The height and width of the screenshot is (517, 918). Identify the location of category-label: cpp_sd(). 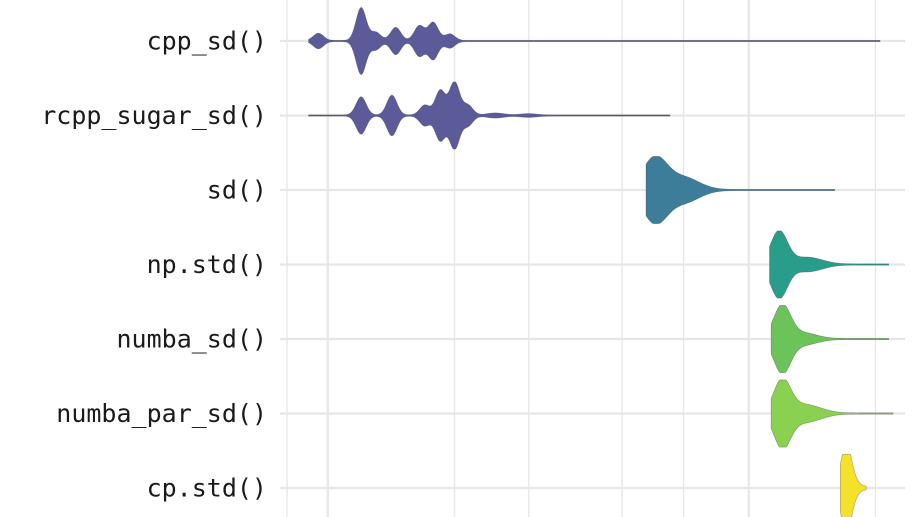
(207, 41).